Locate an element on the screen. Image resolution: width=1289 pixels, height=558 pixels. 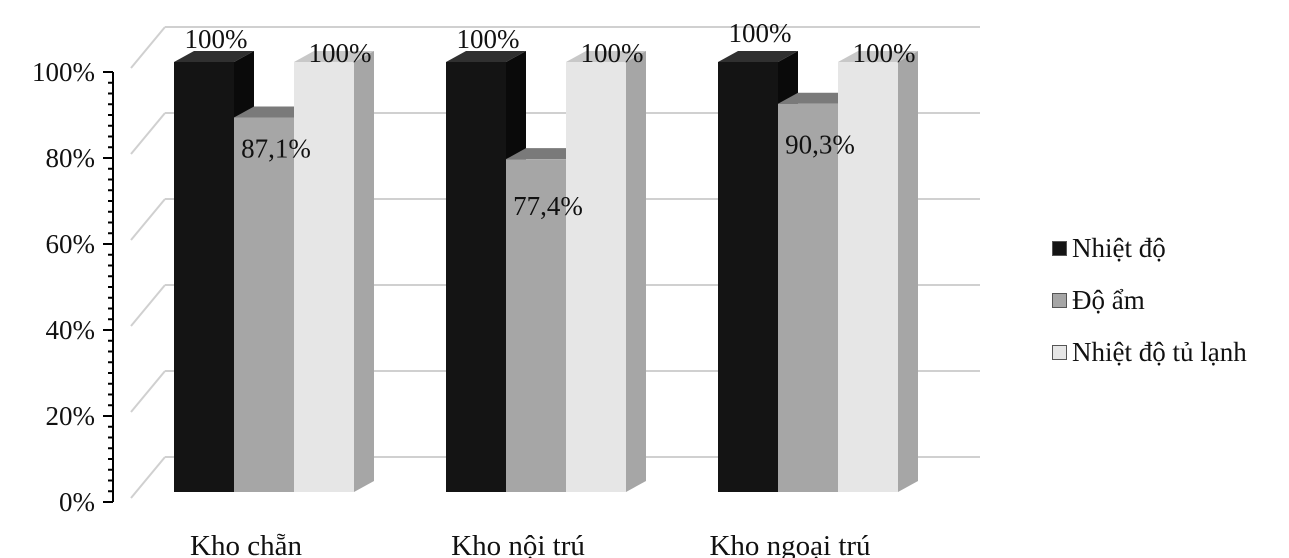
category-label: Kho nội trú is located at coordinates (518, 544).